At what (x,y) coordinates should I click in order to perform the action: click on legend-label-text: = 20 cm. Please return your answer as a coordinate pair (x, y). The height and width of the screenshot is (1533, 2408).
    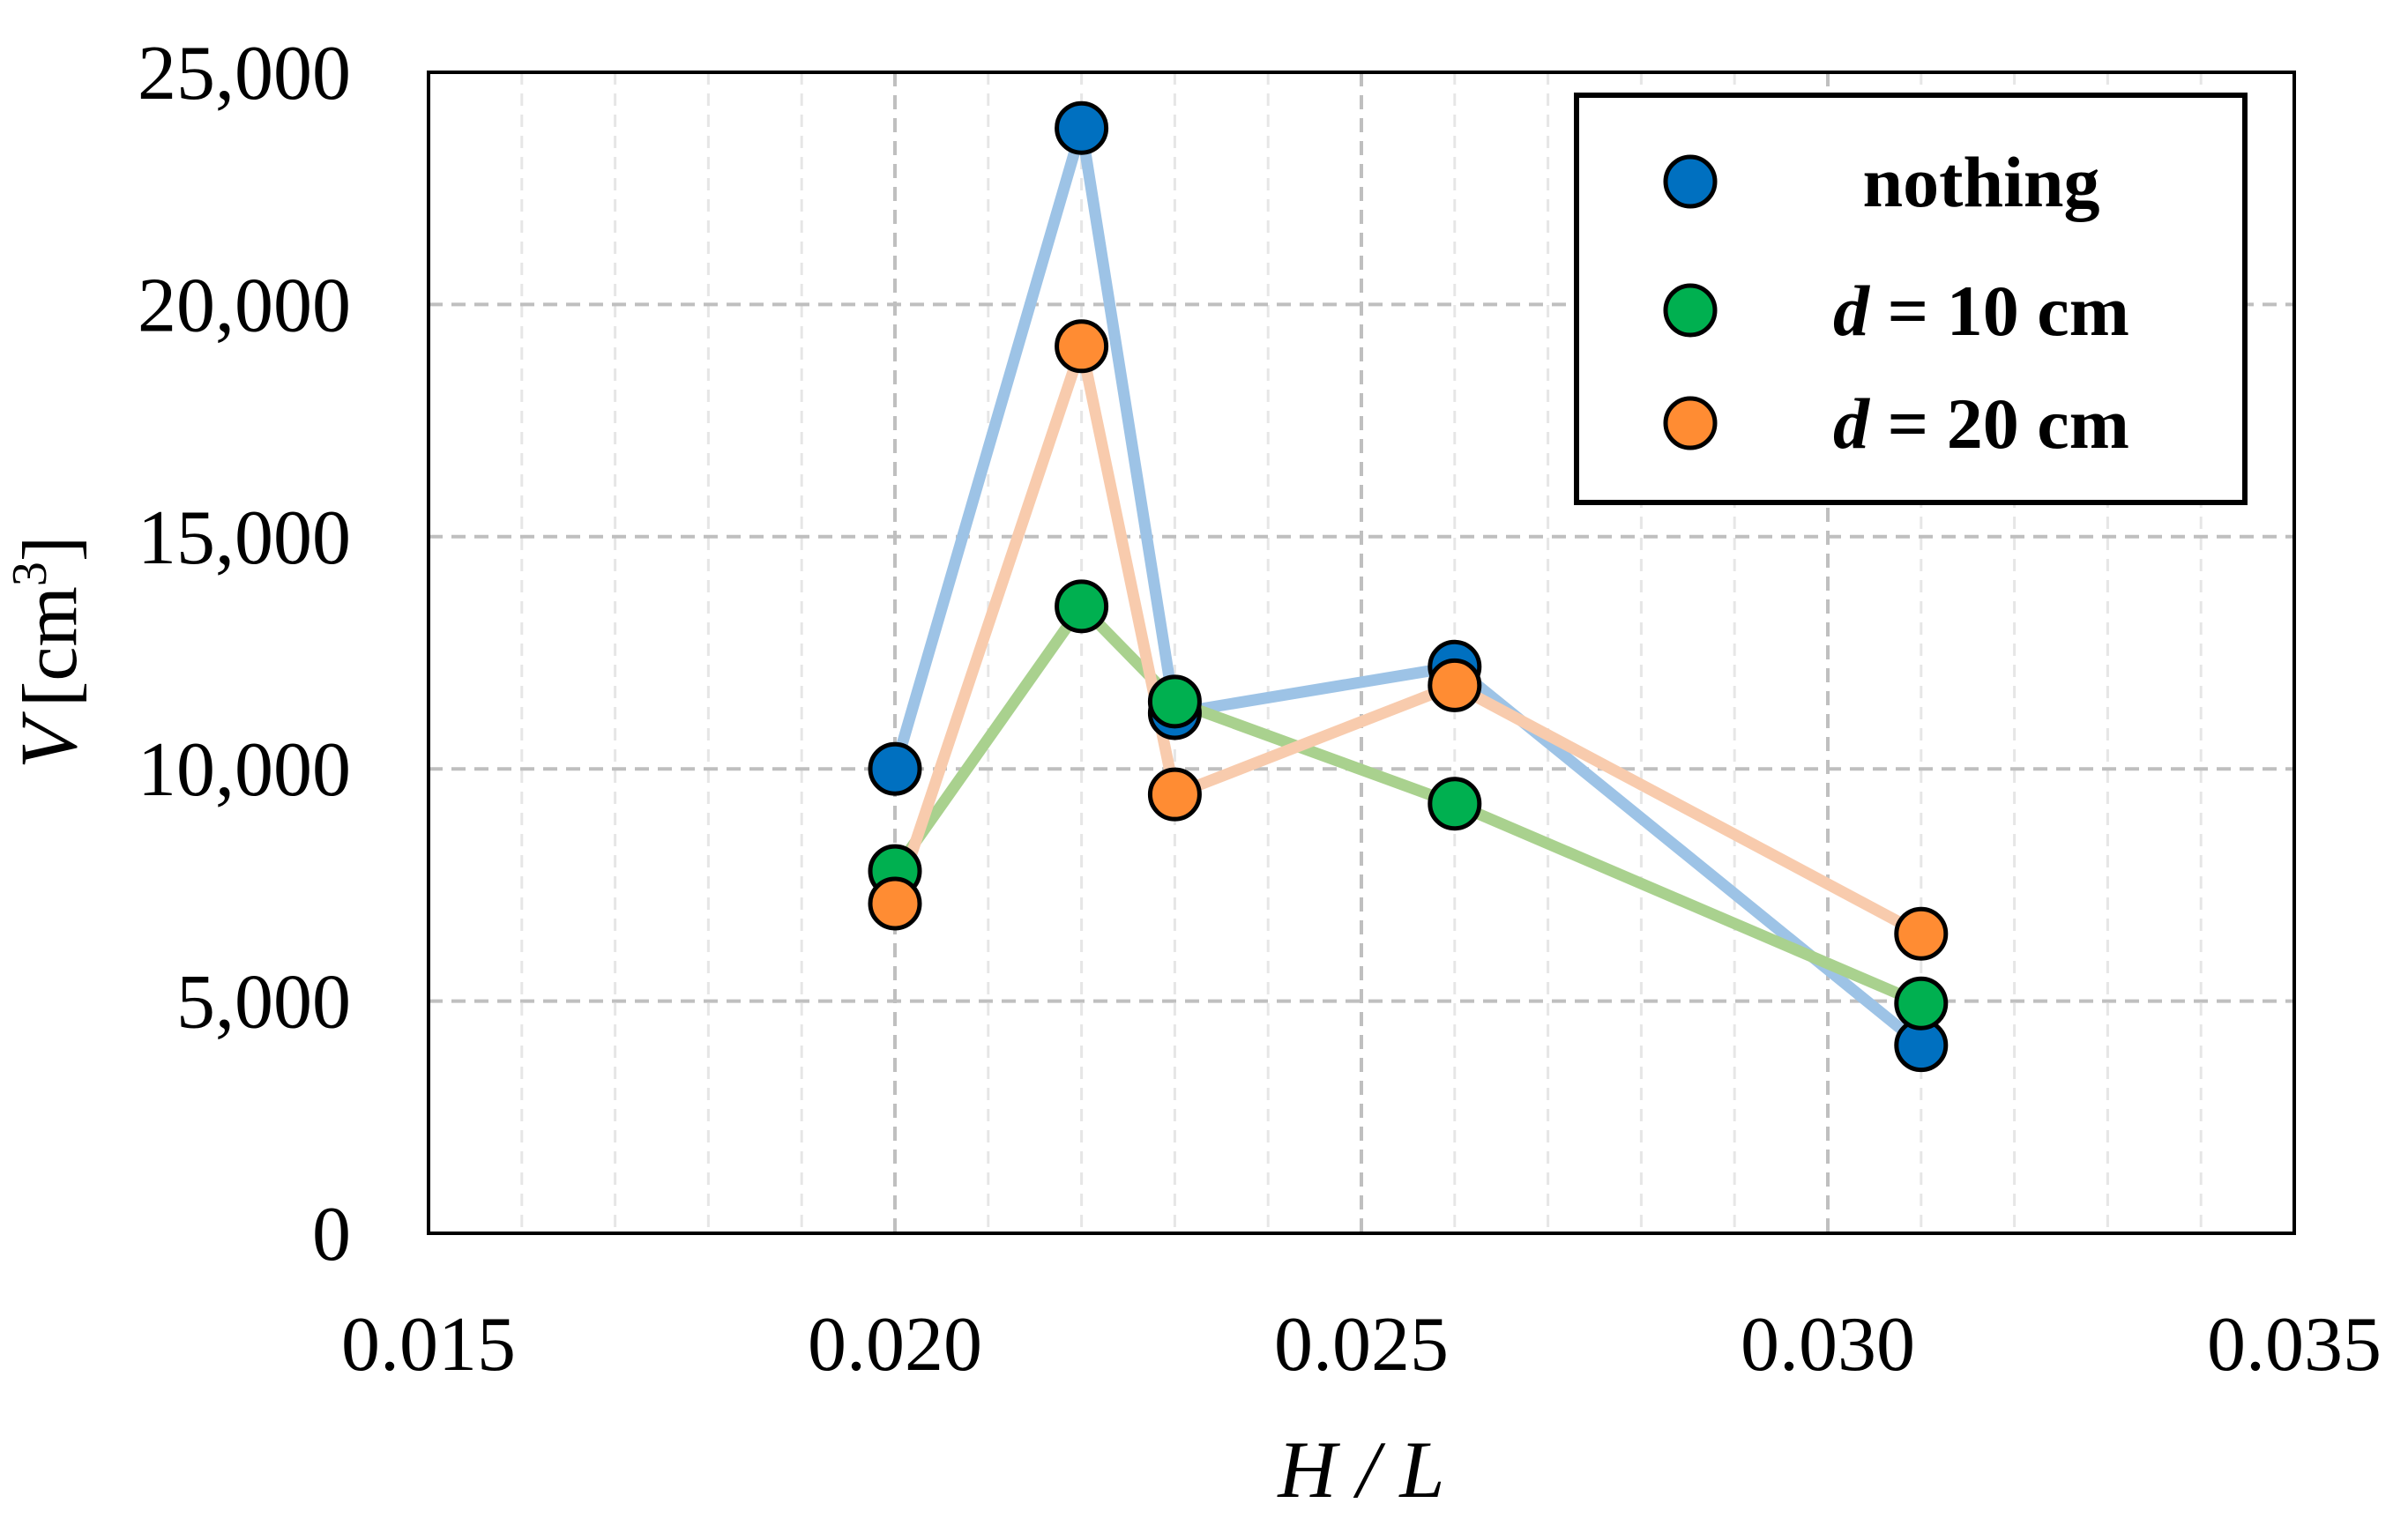
    Looking at the image, I should click on (1999, 423).